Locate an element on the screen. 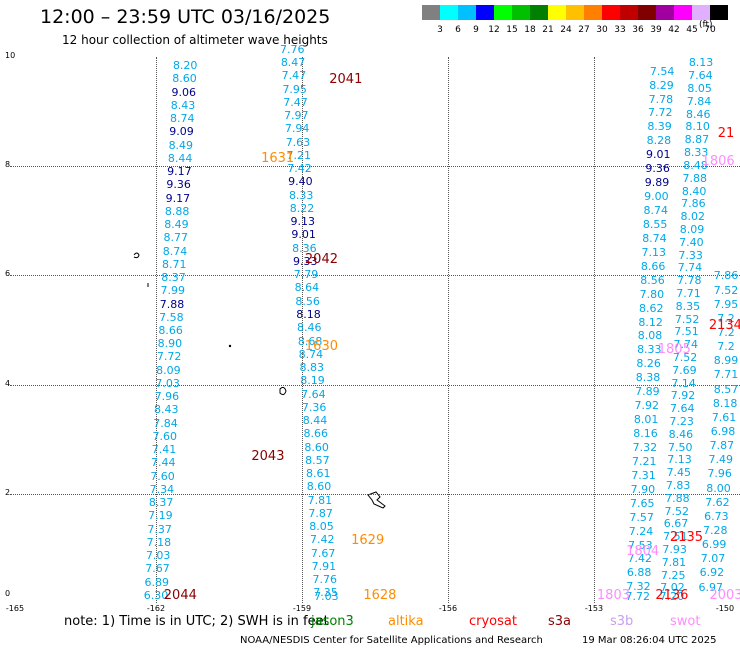  wave-height-value: 8.37 is located at coordinates (161, 503).